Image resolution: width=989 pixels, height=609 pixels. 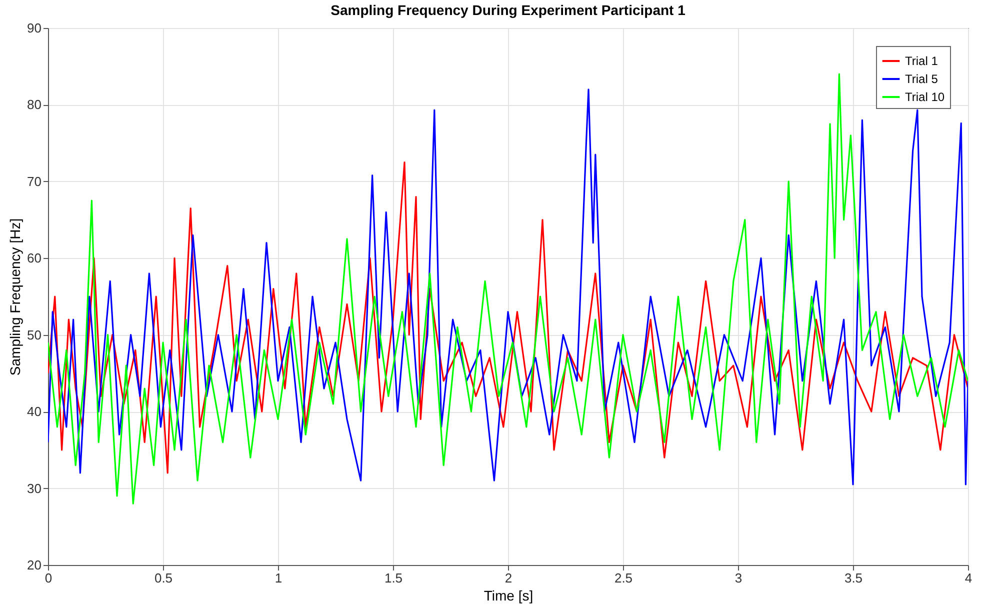 I want to click on x-tick-label: 2, so click(x=508, y=578).